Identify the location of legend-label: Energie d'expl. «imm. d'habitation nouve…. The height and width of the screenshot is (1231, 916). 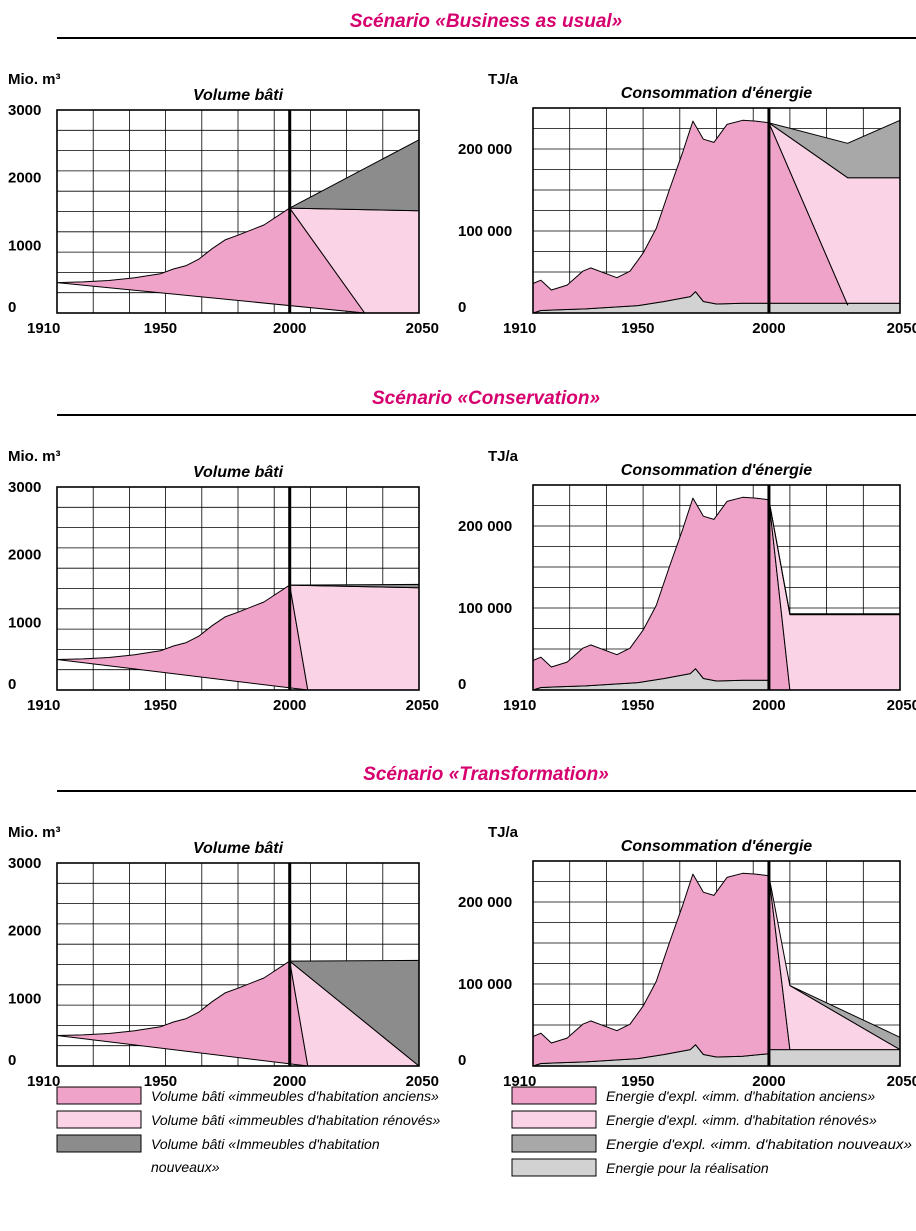
(759, 1144).